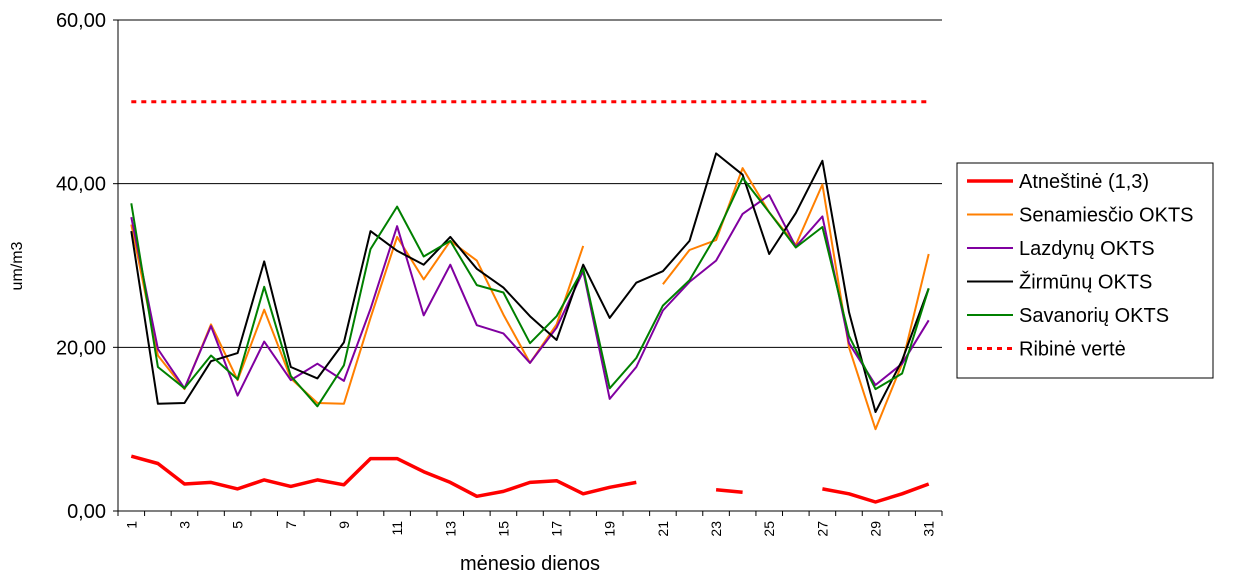 This screenshot has width=1240, height=578. Describe the element at coordinates (1072, 350) in the screenshot. I see `legend-label: Ribinė vertė` at that location.